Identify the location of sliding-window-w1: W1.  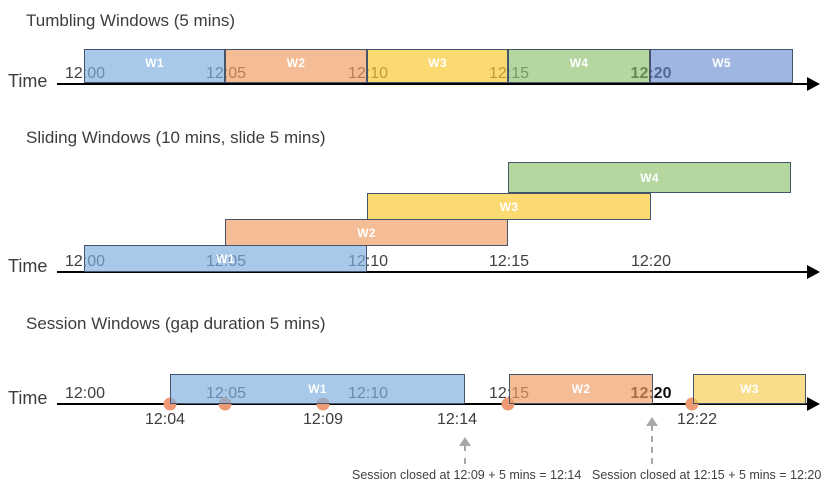
(225, 258).